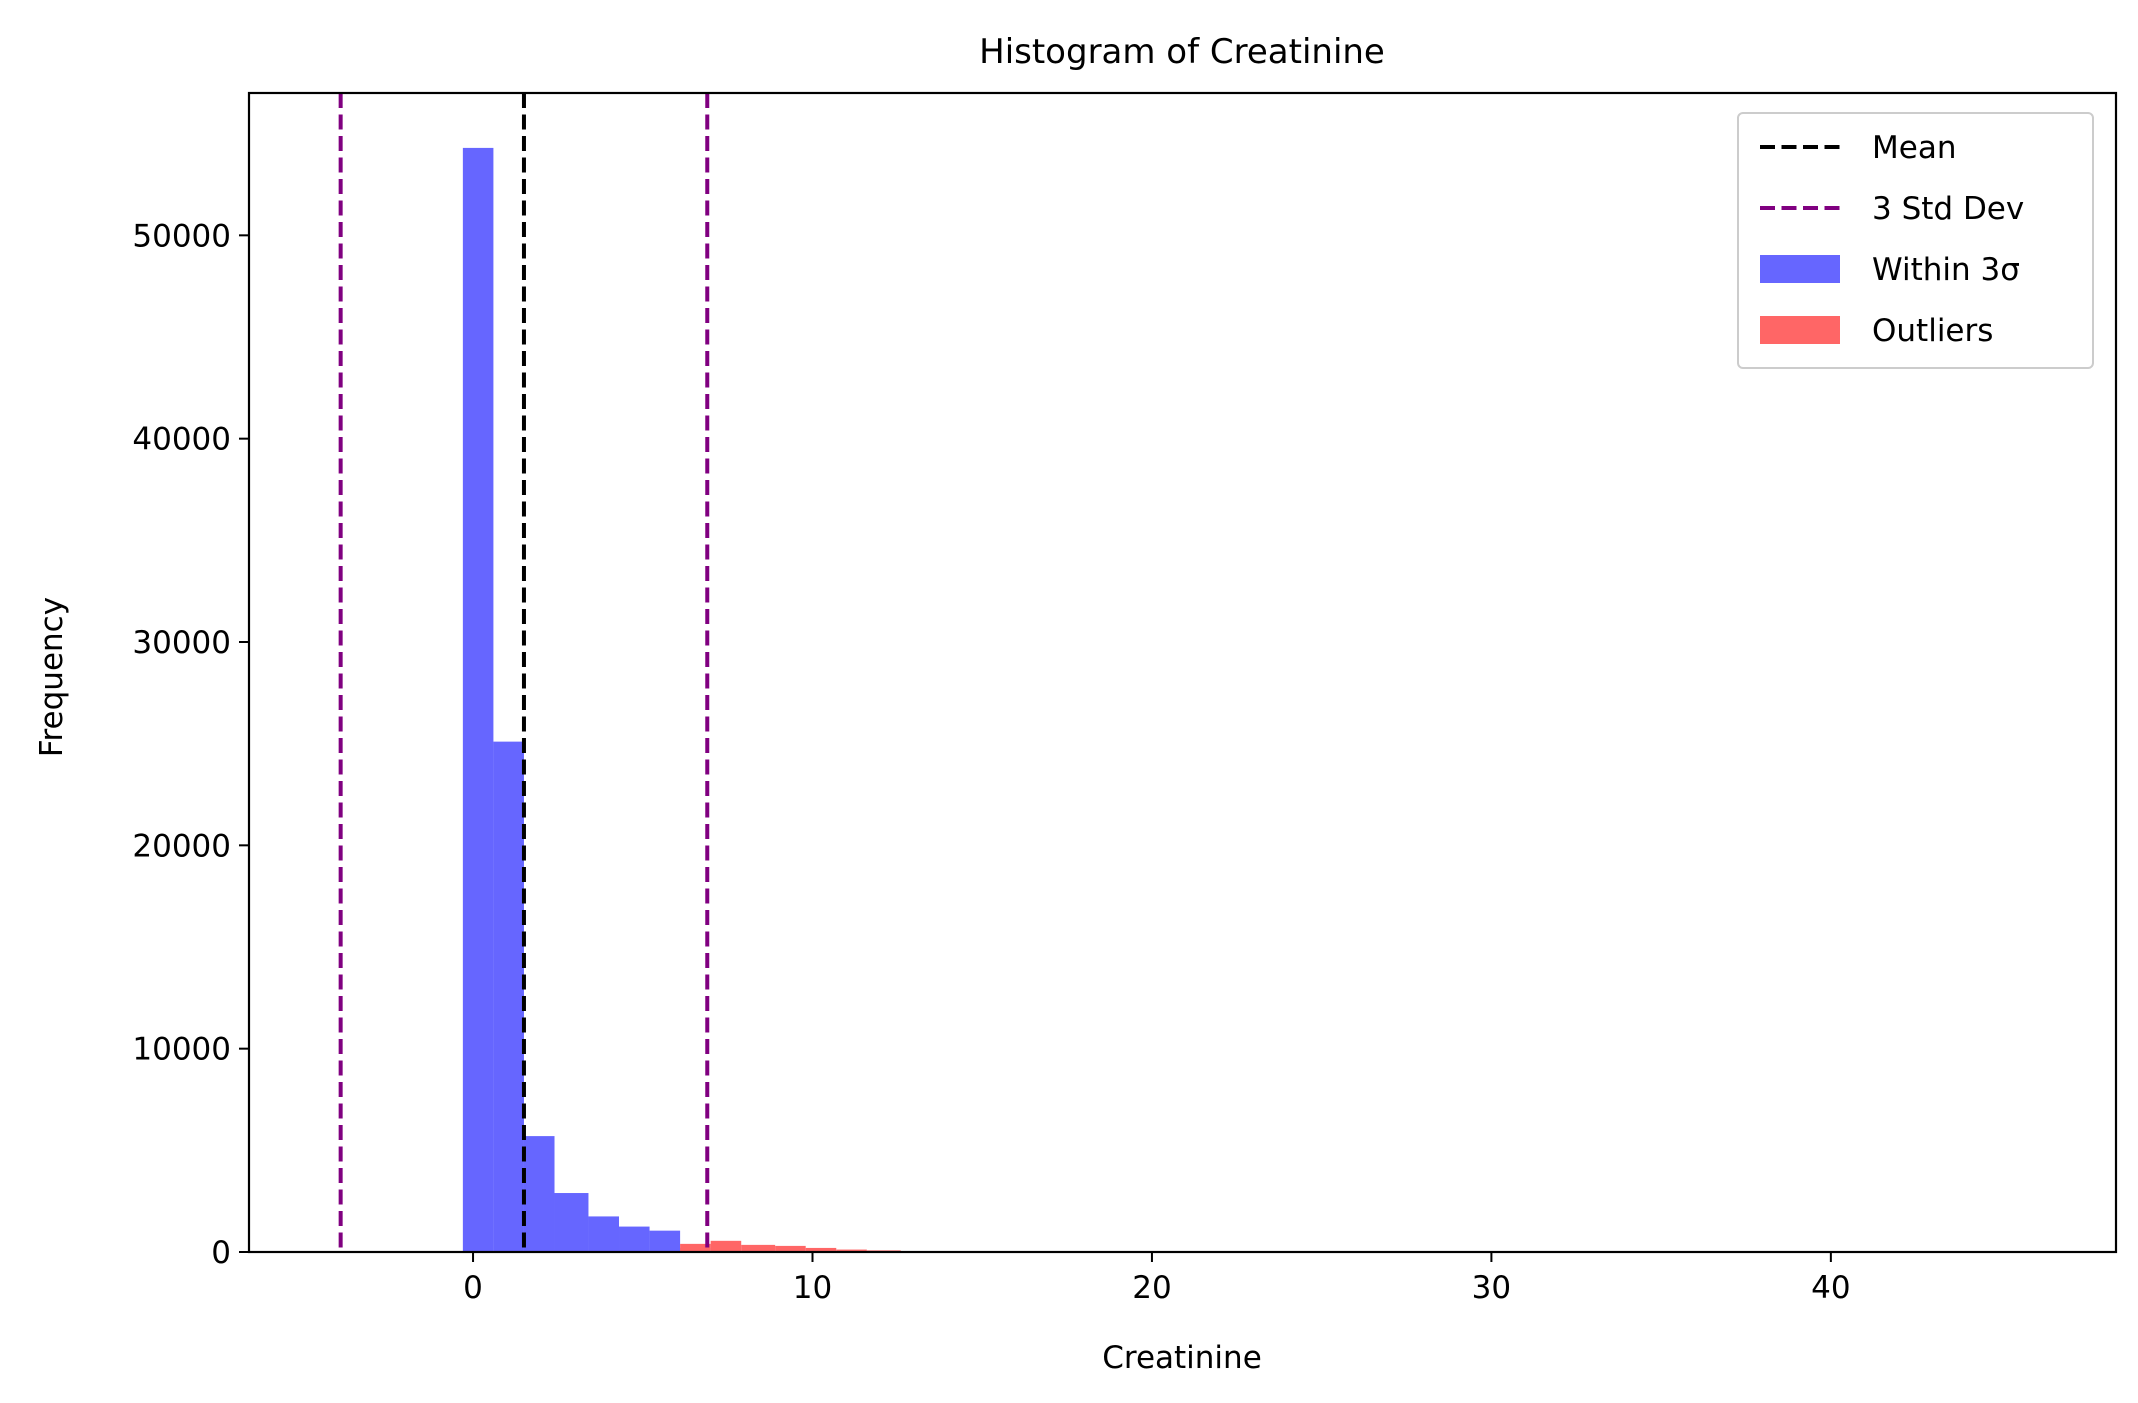 The height and width of the screenshot is (1403, 2138). Describe the element at coordinates (181, 846) in the screenshot. I see `y-tick-label-2: 20000` at that location.